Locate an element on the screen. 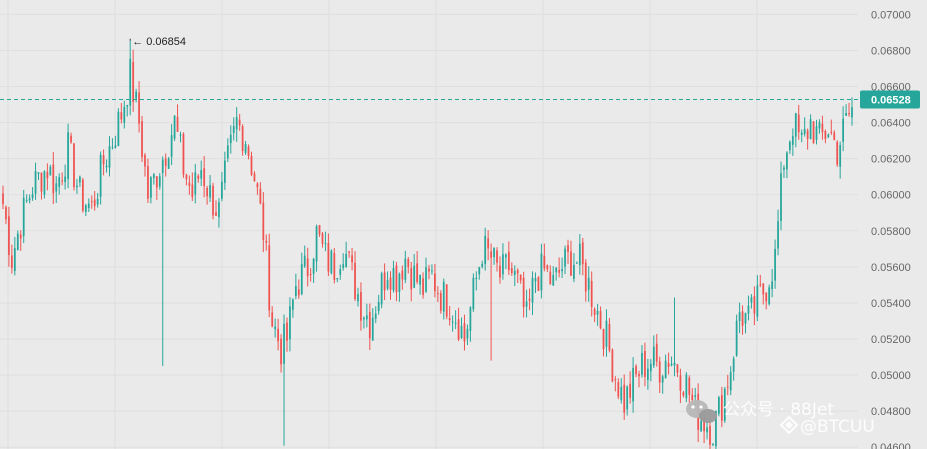 The height and width of the screenshot is (449, 927). last-price-badge-text: 0.06528 is located at coordinates (891, 101).